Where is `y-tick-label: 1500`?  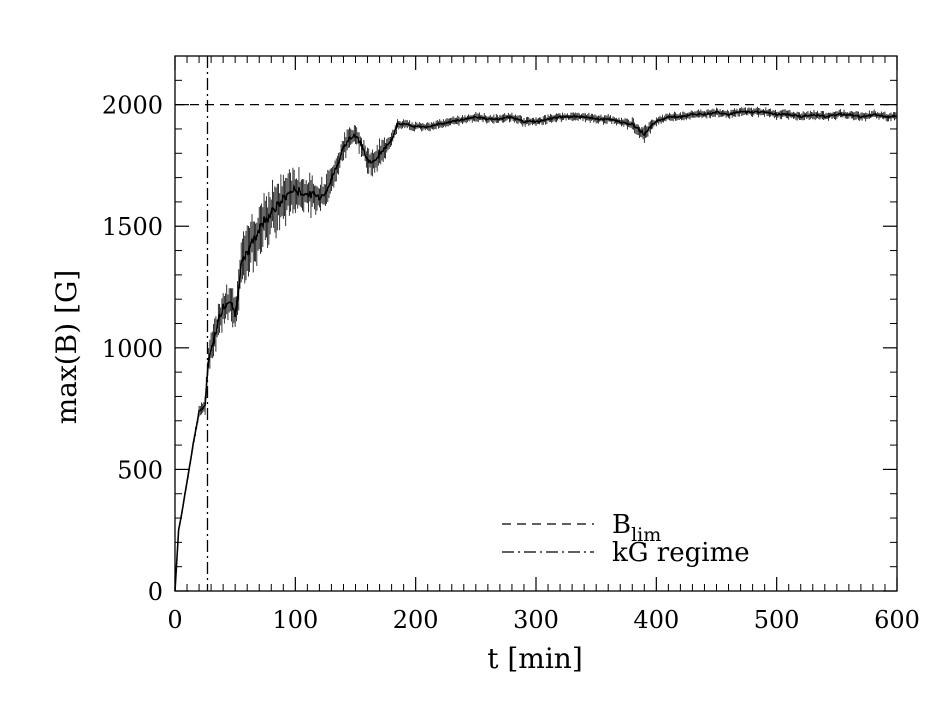
y-tick-label: 1500 is located at coordinates (132, 227).